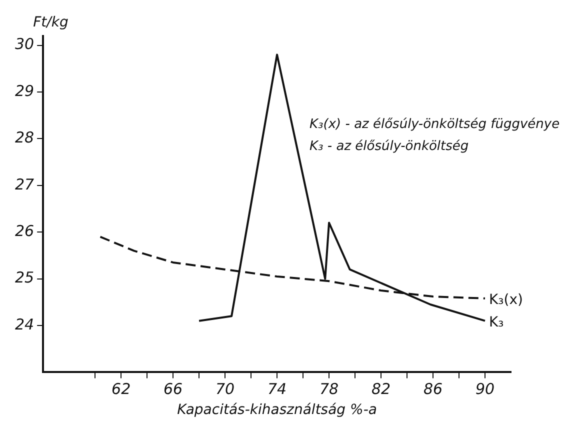 This screenshot has height=435, width=579. Describe the element at coordinates (24, 91) in the screenshot. I see `y-tick-label: 29` at that location.